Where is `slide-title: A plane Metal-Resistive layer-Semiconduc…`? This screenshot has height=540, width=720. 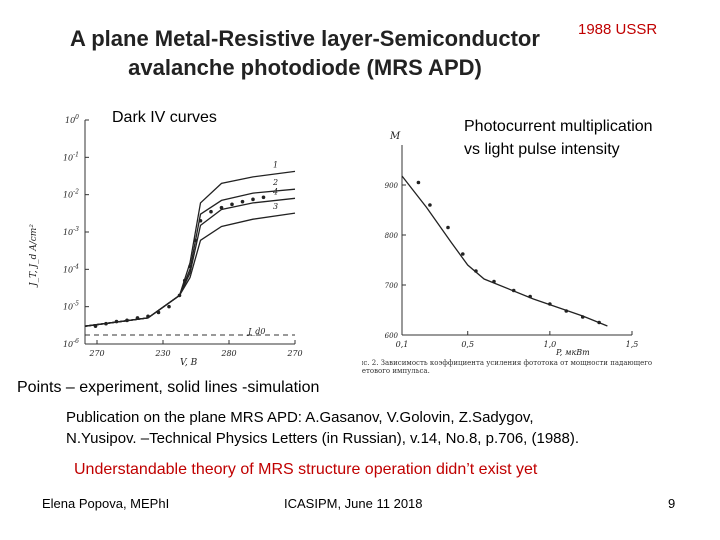 slide-title: A plane Metal-Resistive layer-Semiconduc… is located at coordinates (305, 53).